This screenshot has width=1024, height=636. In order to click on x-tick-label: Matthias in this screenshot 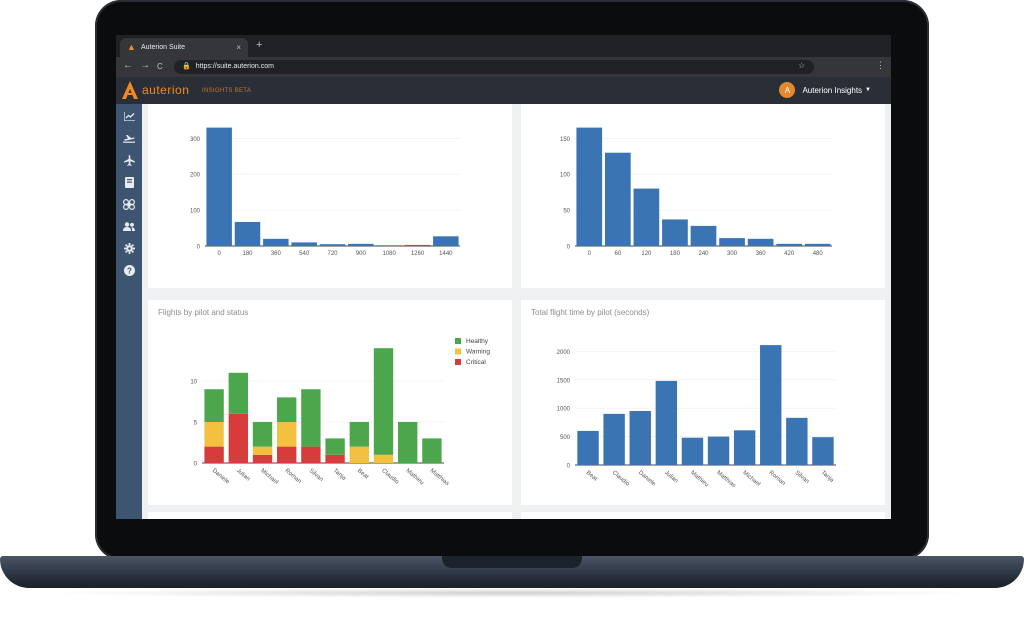, I will do `click(725, 479)`.